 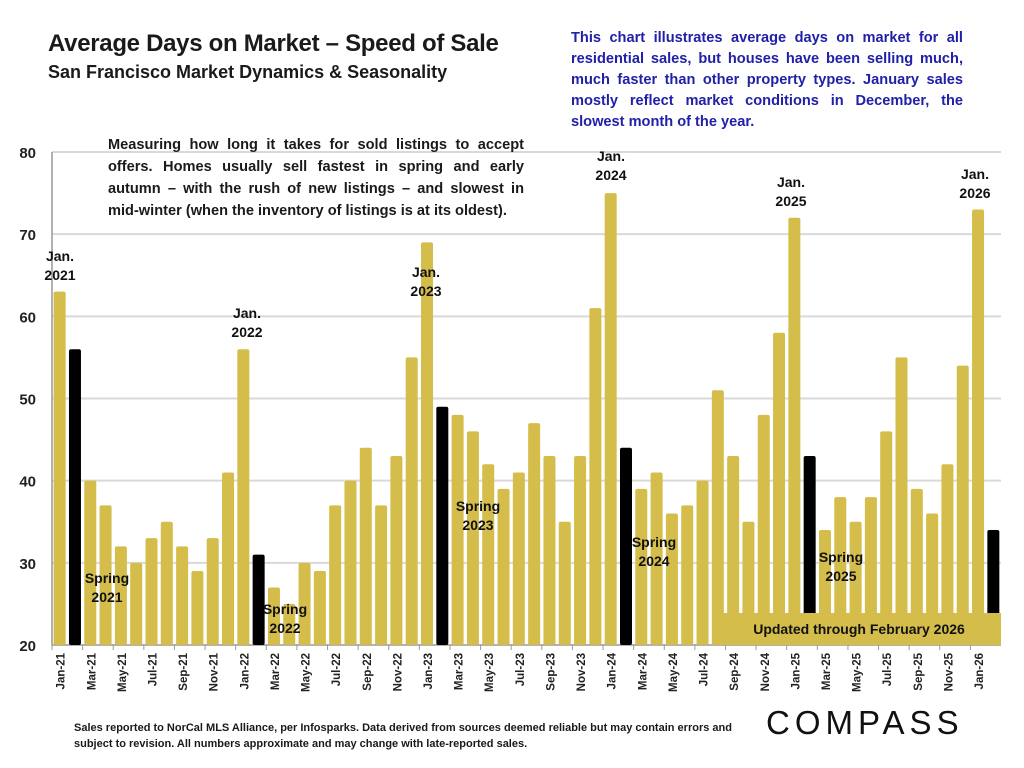 I want to click on x-tick-label: Jan-24, so click(x=613, y=670).